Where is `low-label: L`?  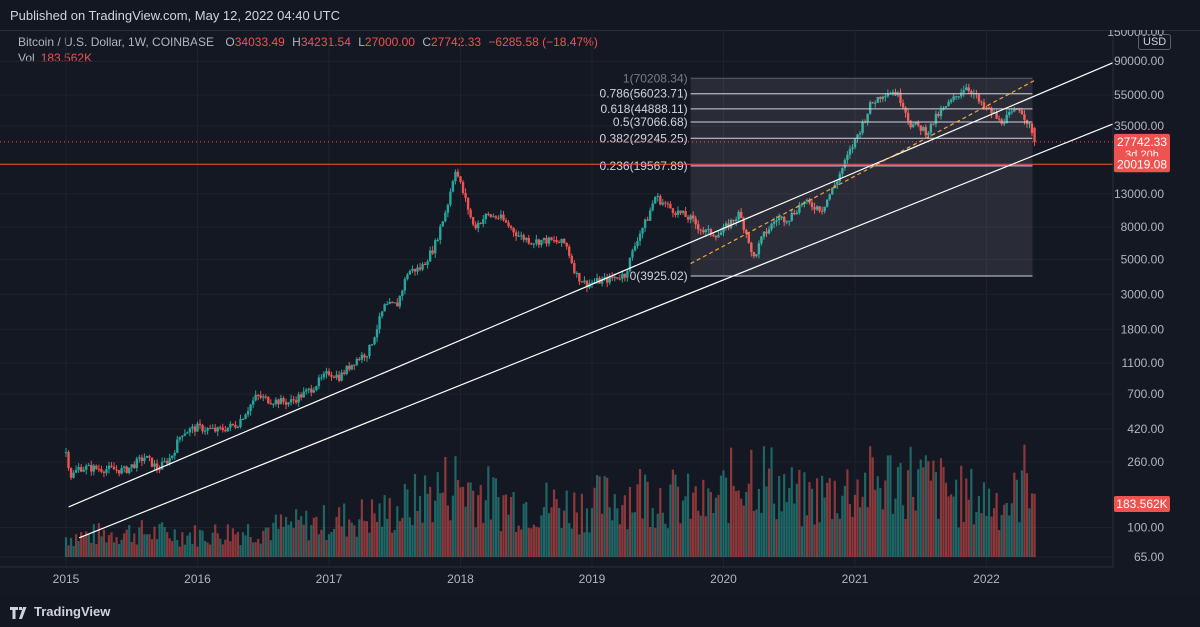
low-label: L is located at coordinates (361, 42).